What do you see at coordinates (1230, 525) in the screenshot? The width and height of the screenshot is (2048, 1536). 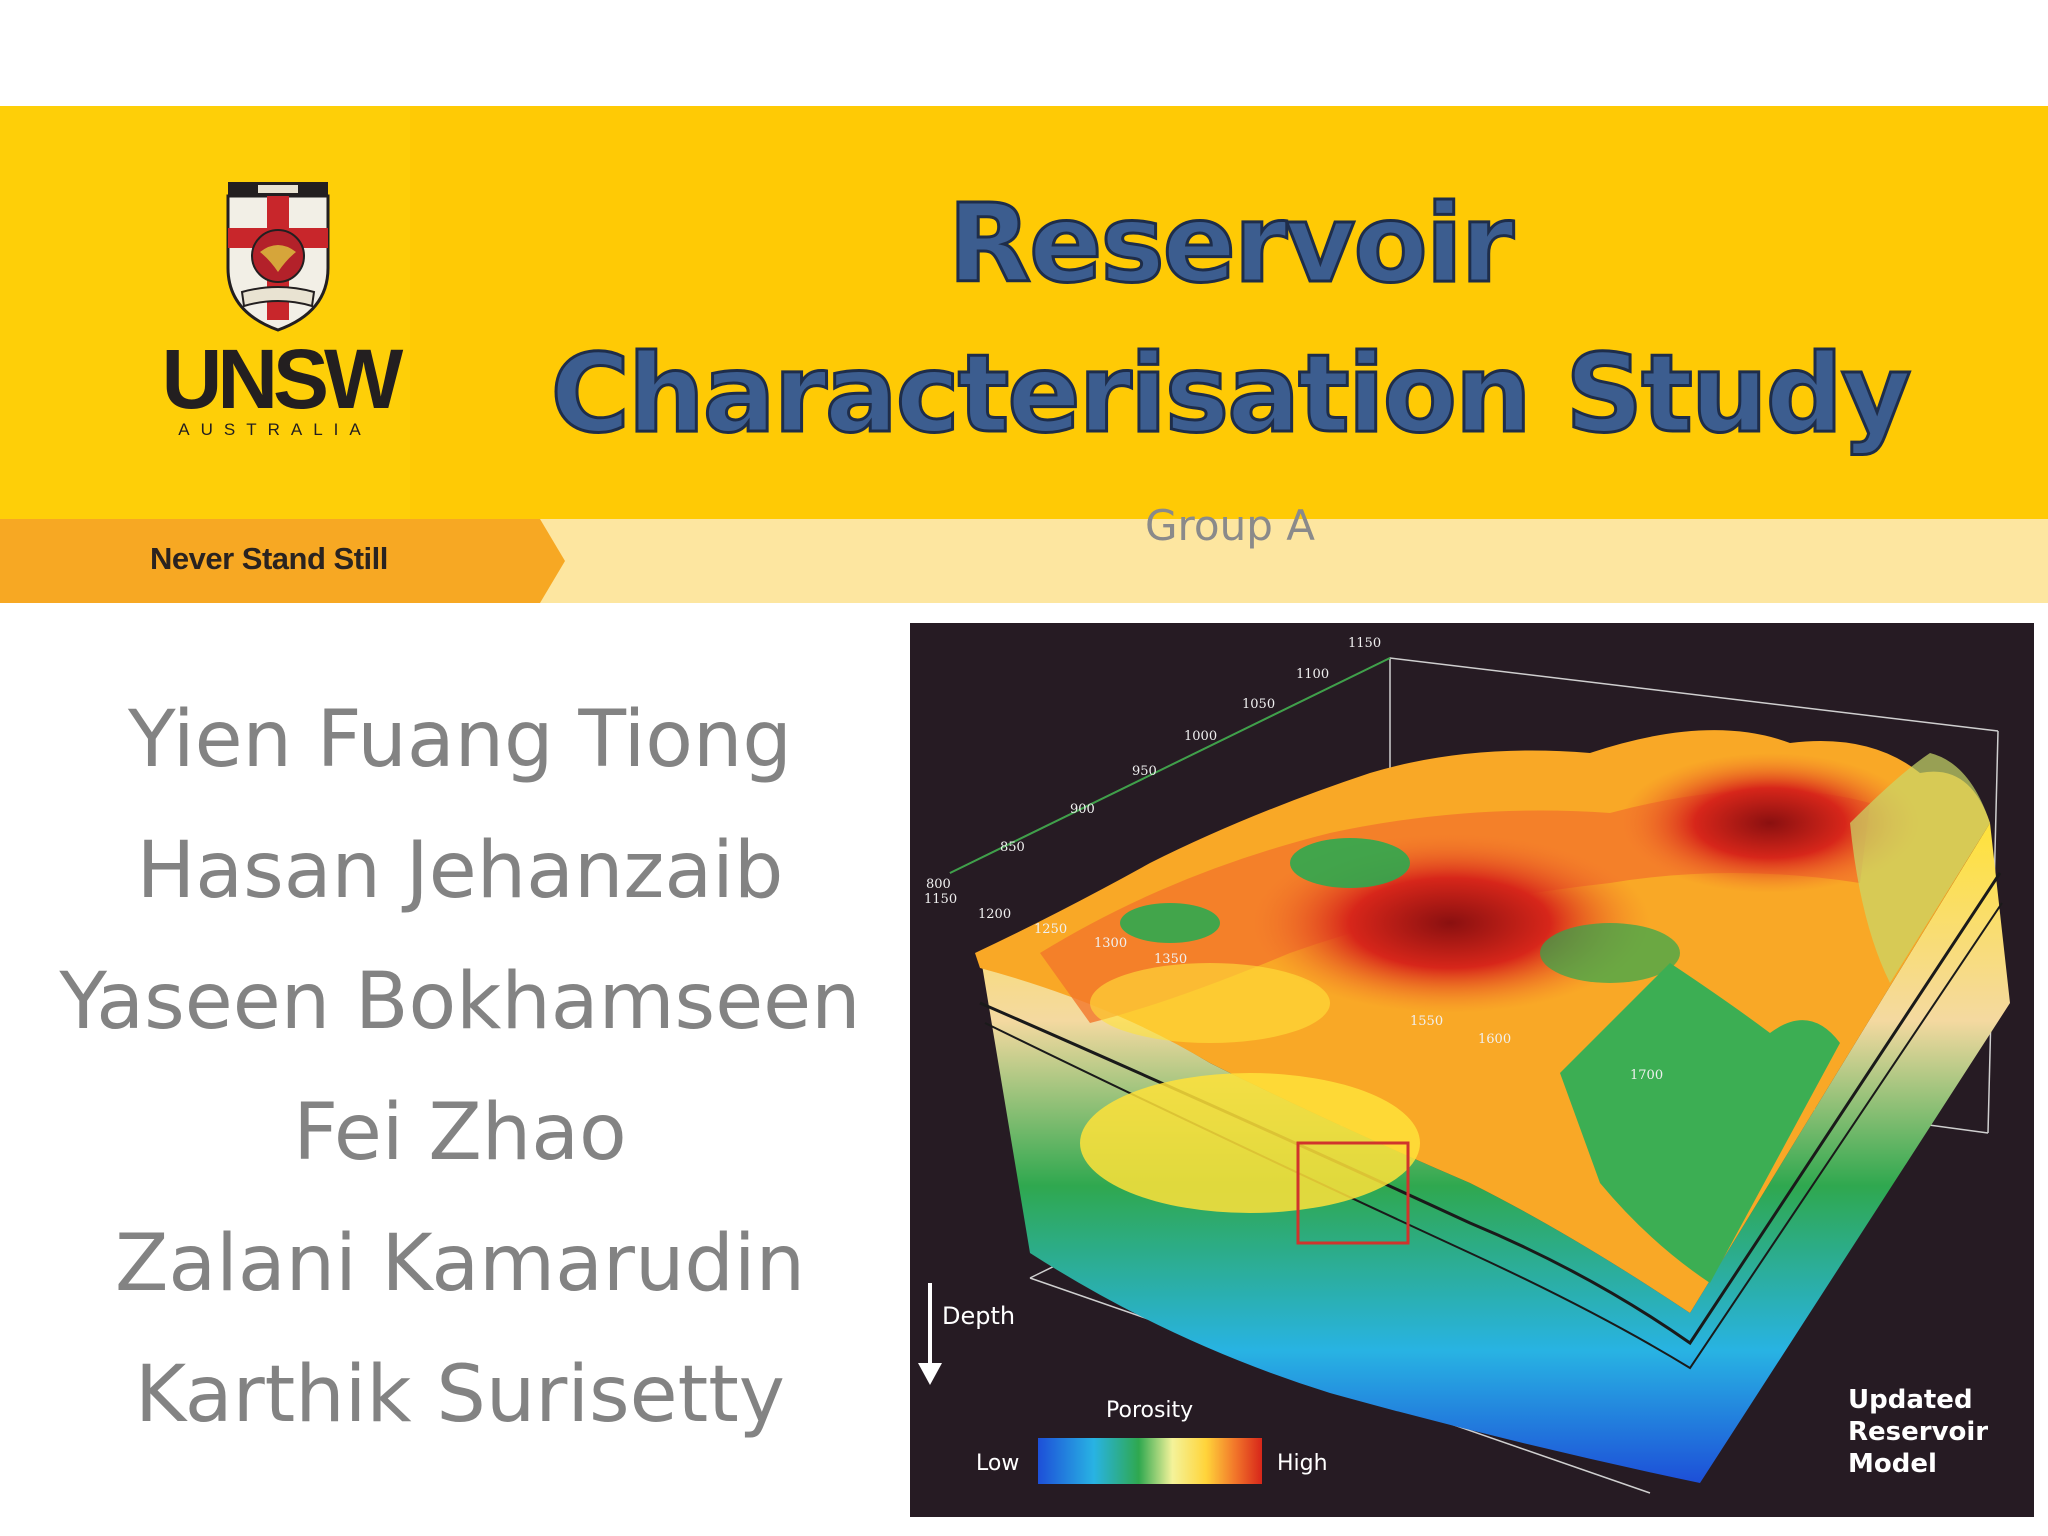 I see `subtitle: Group A` at bounding box center [1230, 525].